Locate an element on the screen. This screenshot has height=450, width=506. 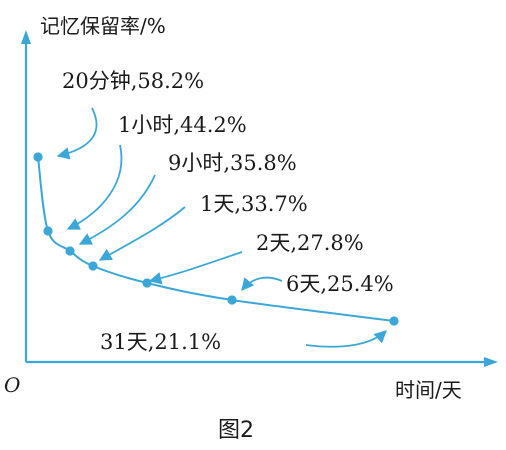
callout-arrow-6d is located at coordinates (262, 283).